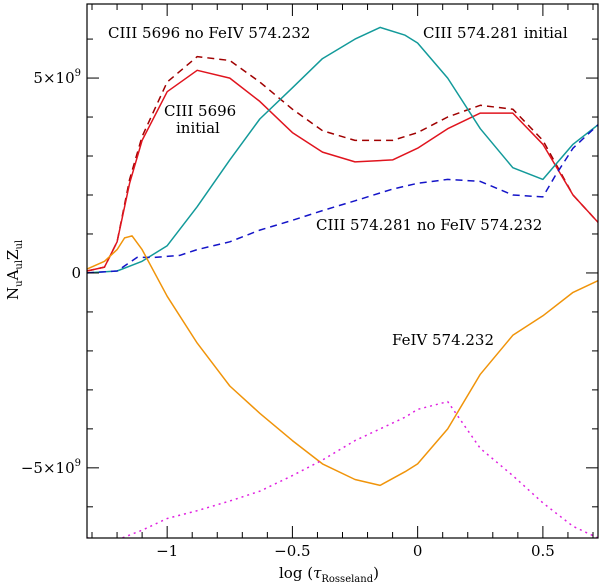 The image size is (600, 582). I want to click on x-tick-label: −0.5, so click(292, 551).